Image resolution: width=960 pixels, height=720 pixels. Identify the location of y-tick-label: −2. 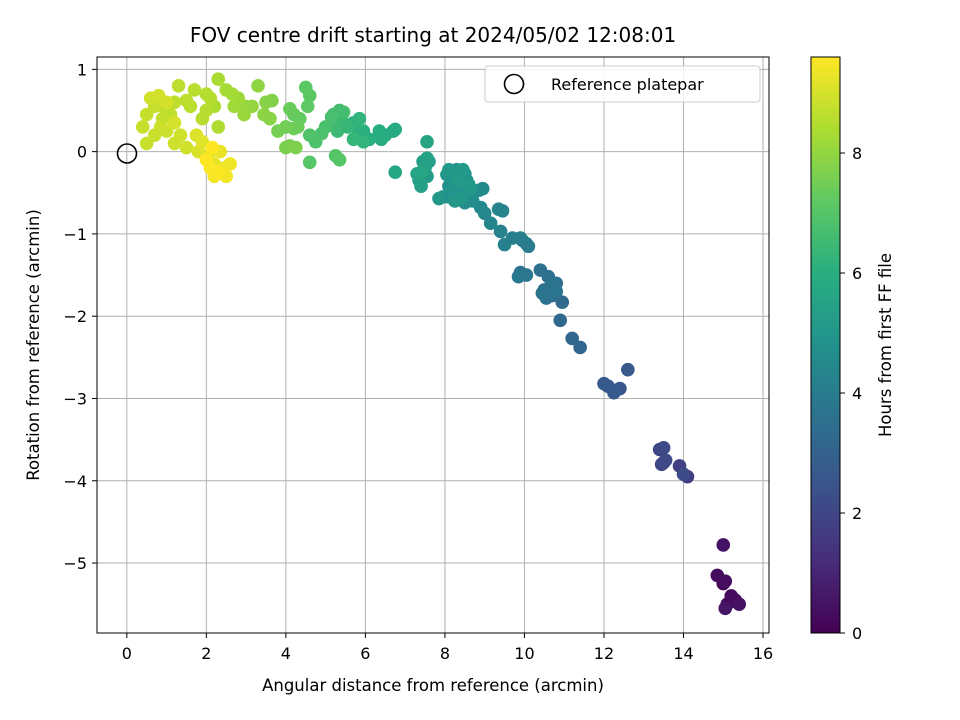
(75, 316).